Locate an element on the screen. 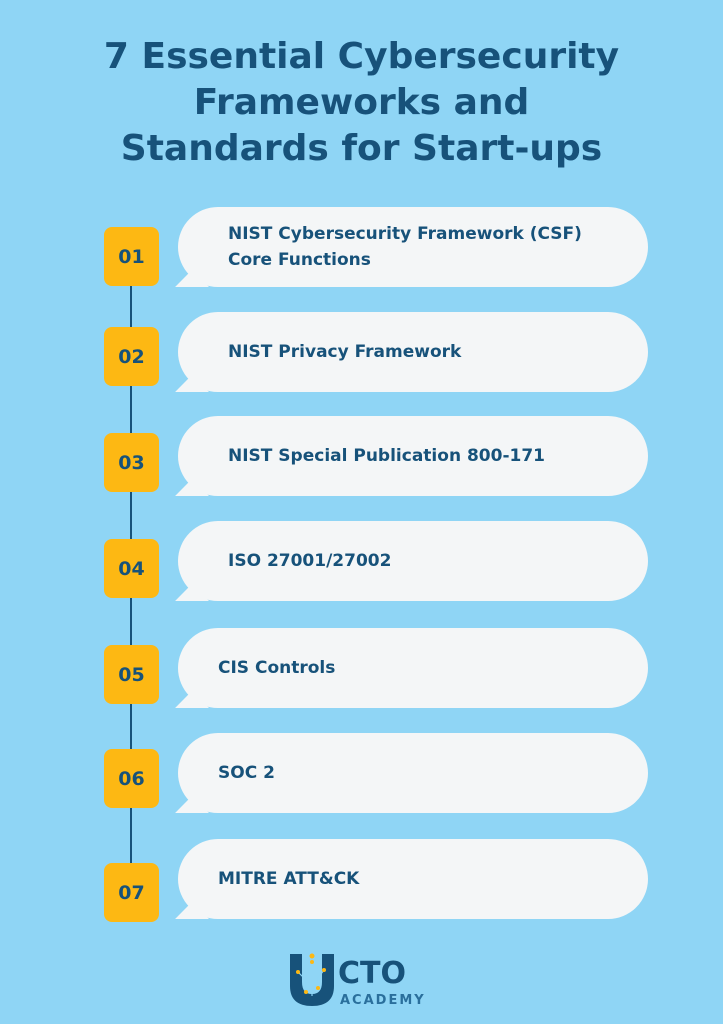  speech-bubble: ISO 27001/27002 is located at coordinates (413, 561).